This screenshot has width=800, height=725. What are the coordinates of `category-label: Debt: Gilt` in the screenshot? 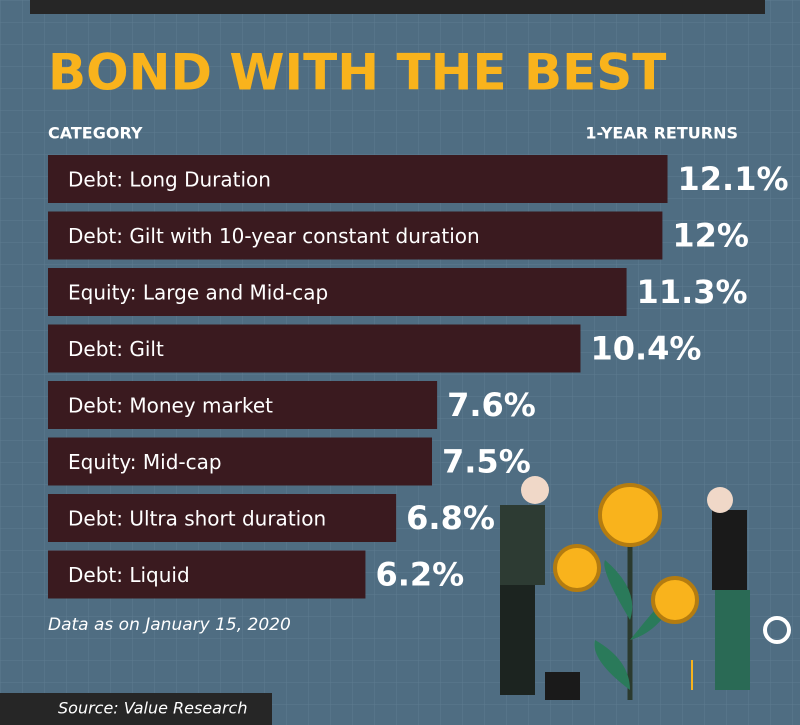 It's located at (116, 349).